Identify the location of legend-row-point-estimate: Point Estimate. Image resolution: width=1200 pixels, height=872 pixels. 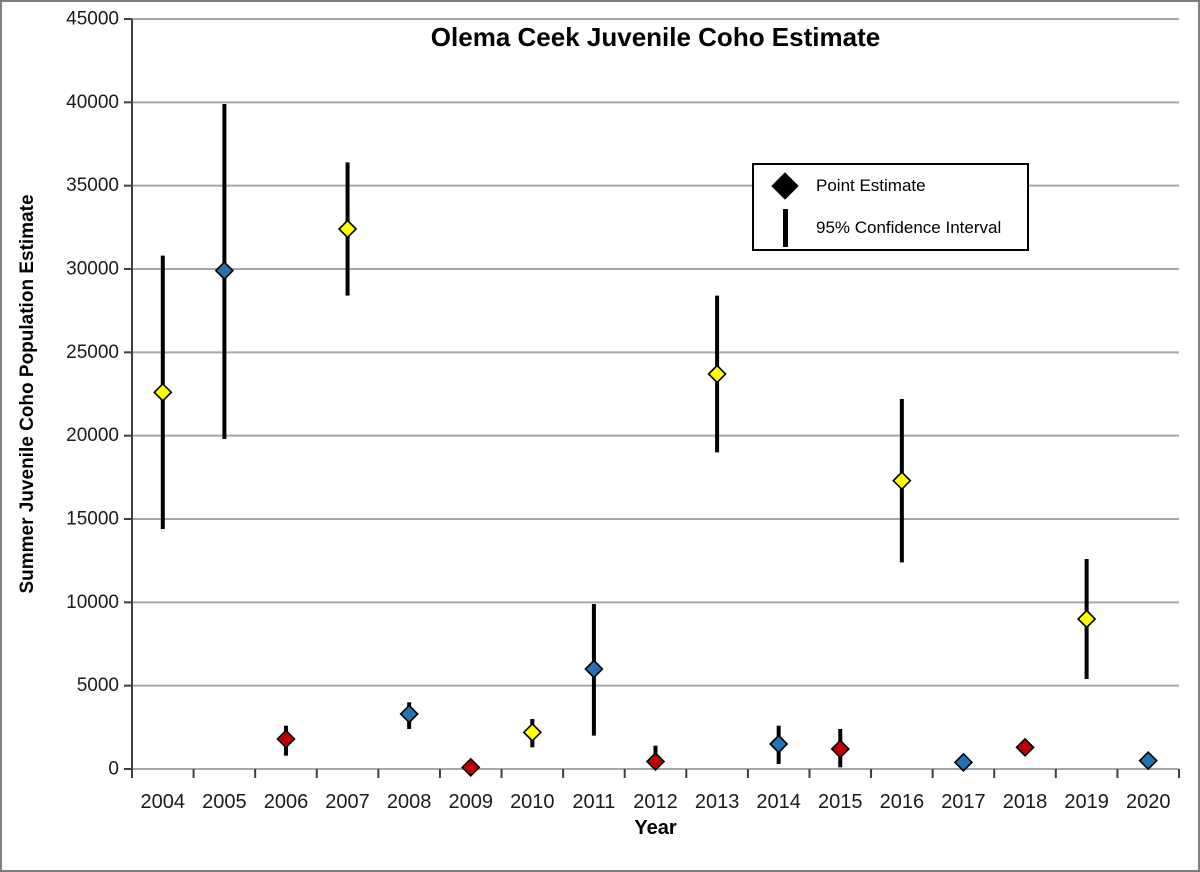
(890, 186).